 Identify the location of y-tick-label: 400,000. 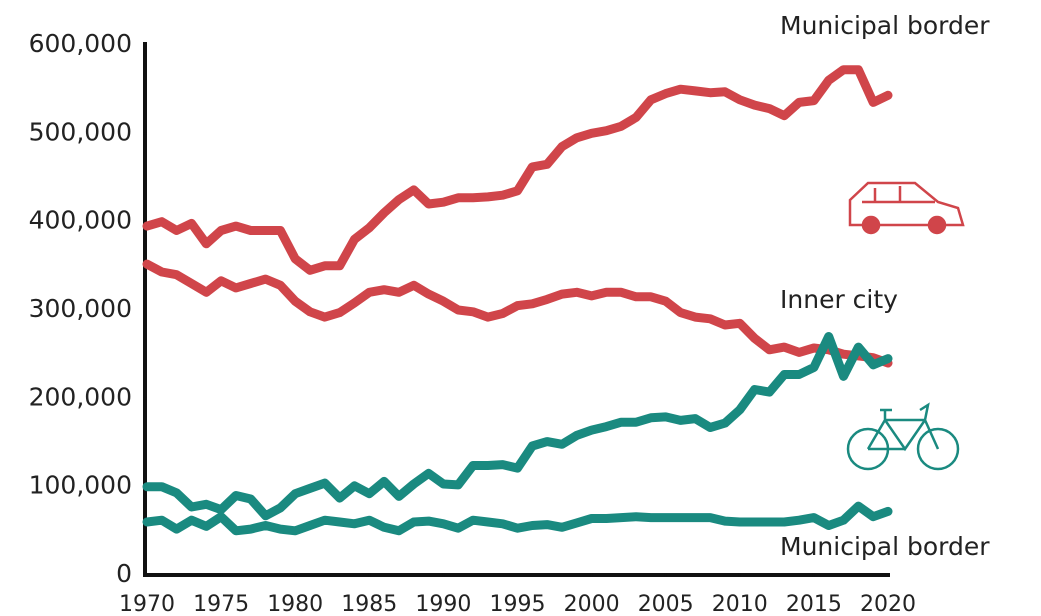
(80, 220).